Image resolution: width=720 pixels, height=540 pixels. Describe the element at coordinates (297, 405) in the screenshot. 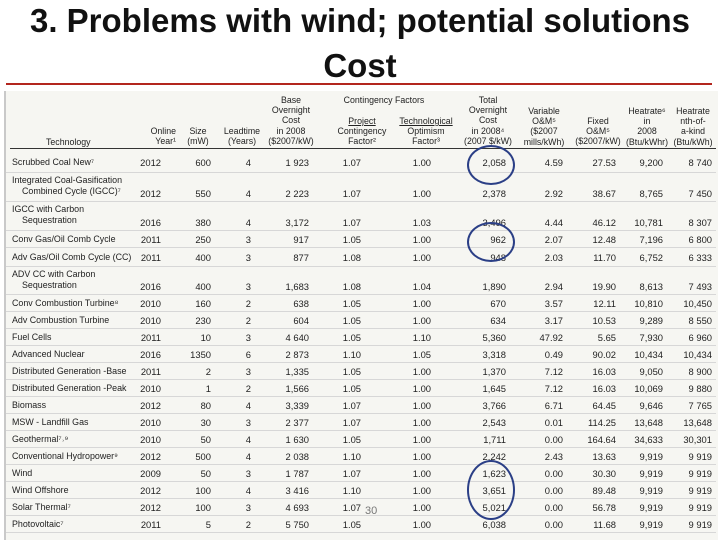

I see `cell-base: 3,339` at that location.